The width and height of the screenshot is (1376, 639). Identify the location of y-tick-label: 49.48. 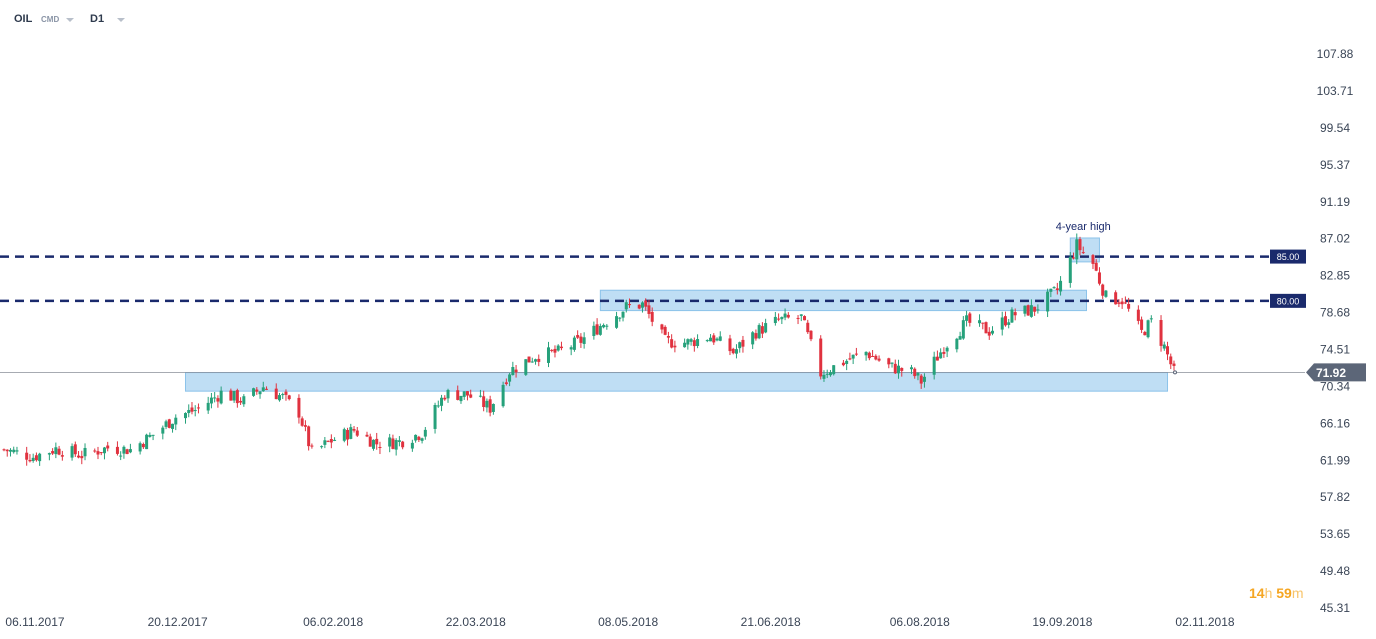
(1335, 571).